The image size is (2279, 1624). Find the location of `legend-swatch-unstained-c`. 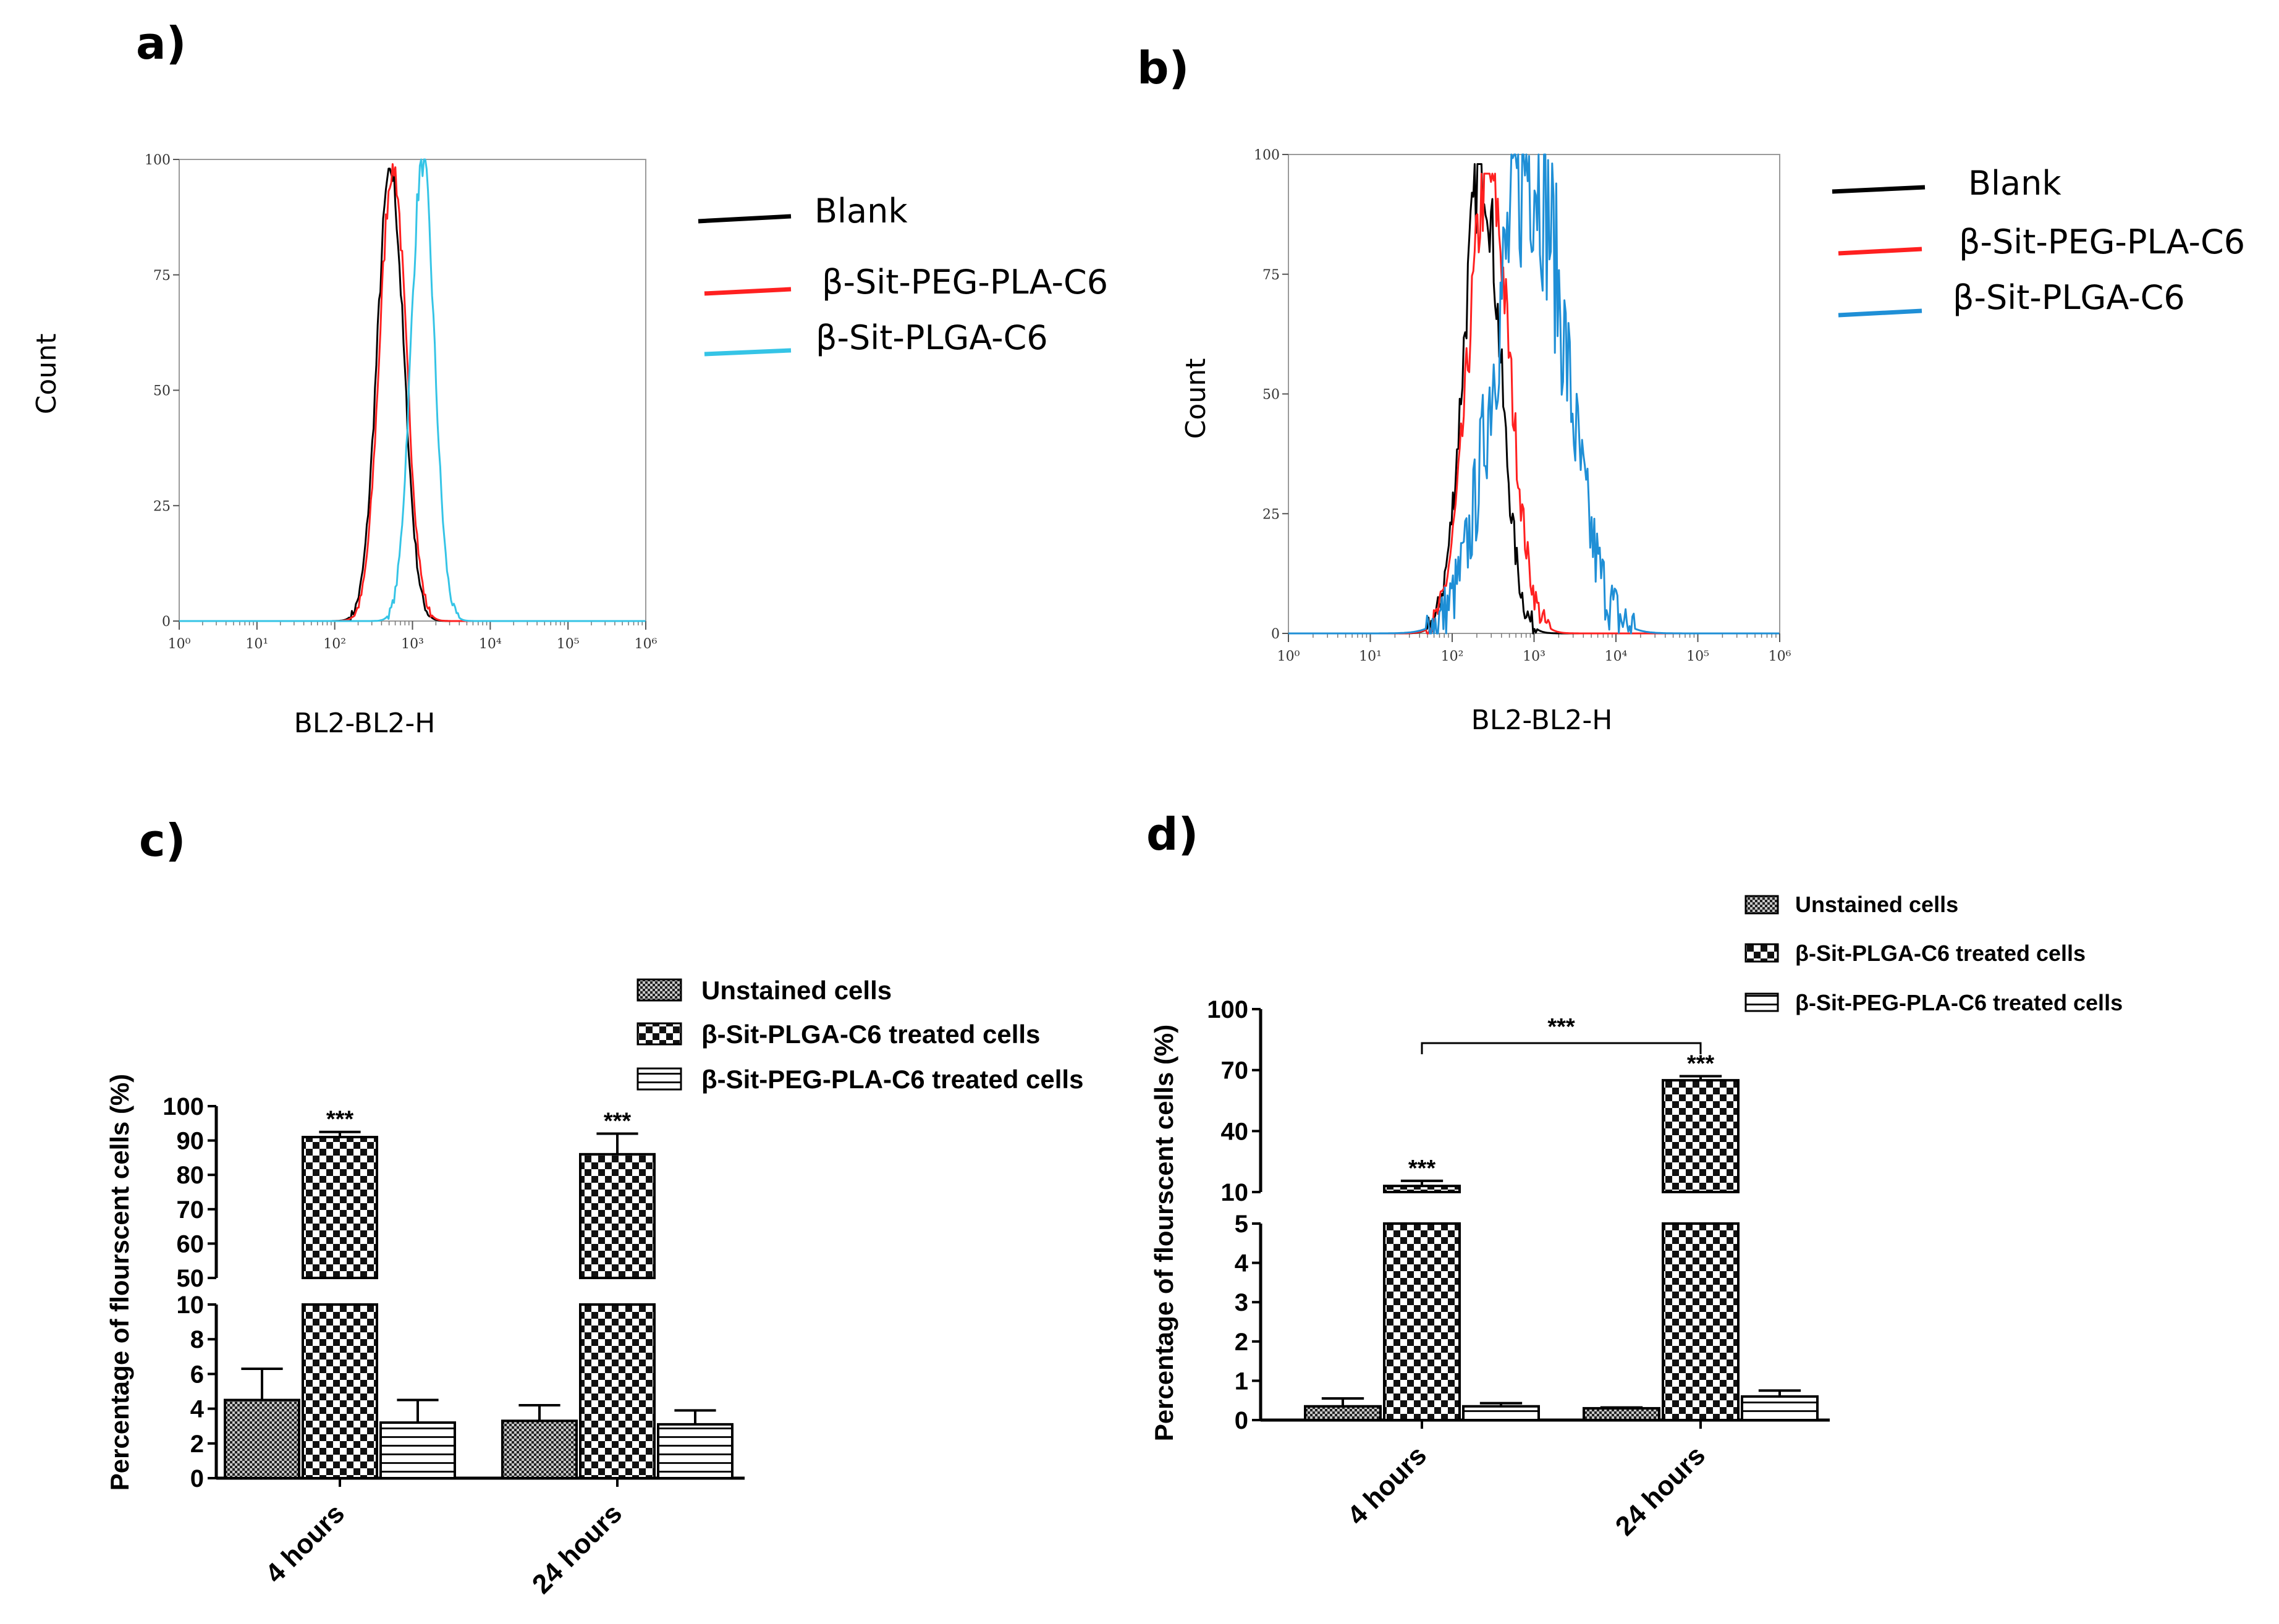

legend-swatch-unstained-c is located at coordinates (659, 990).